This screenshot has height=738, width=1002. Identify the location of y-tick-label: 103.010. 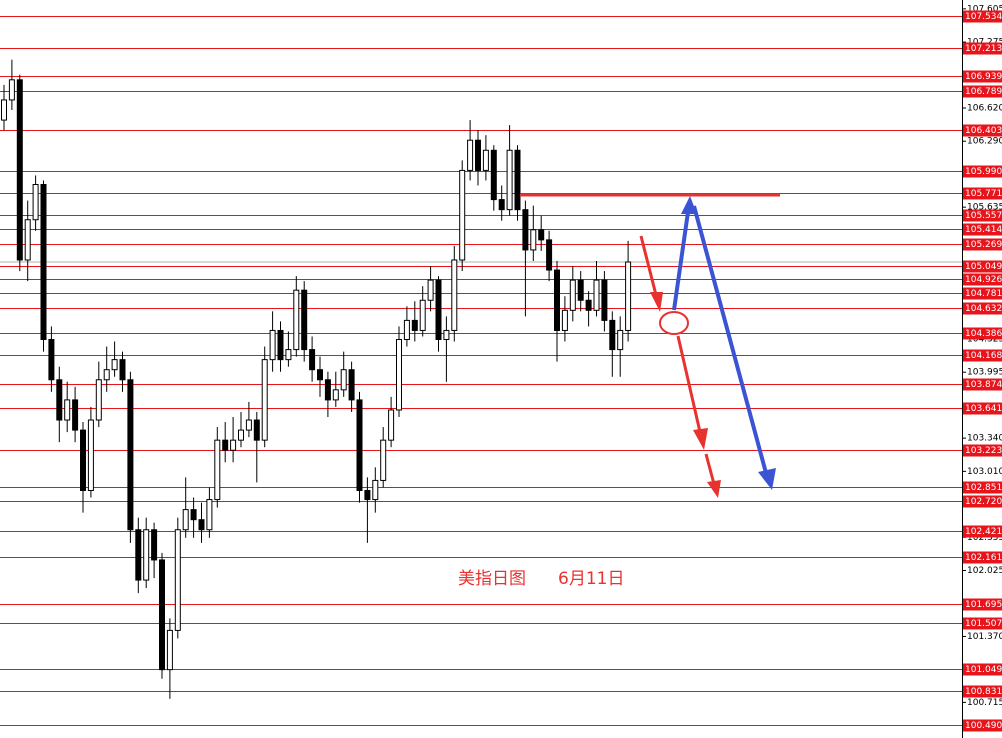
(984, 472).